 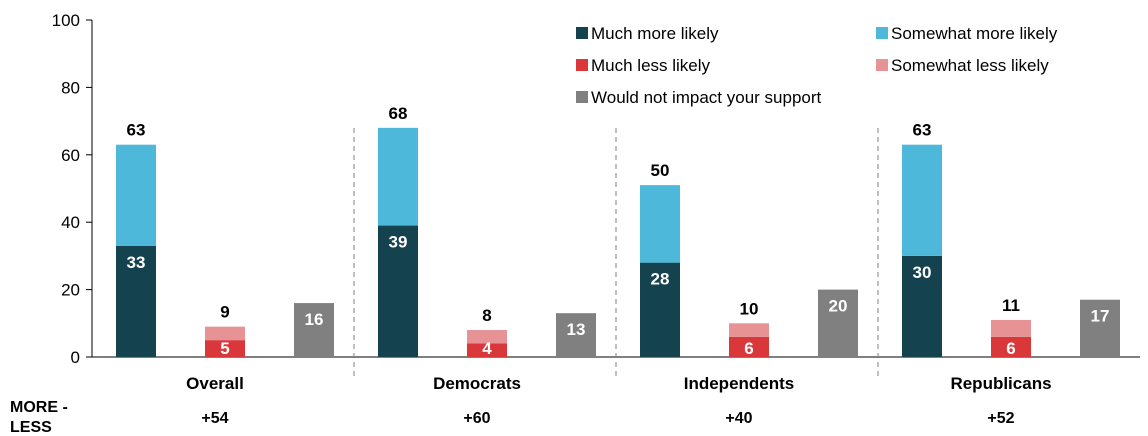 I want to click on data-label-more-total: 68, so click(x=398, y=113).